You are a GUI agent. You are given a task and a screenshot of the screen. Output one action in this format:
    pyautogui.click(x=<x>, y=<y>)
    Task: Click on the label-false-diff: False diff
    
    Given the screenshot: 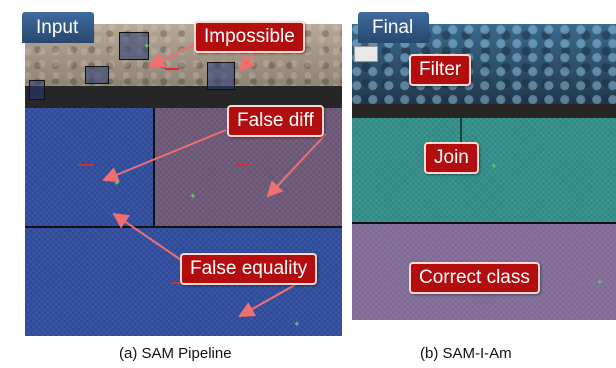 What is the action you would take?
    pyautogui.click(x=275, y=121)
    